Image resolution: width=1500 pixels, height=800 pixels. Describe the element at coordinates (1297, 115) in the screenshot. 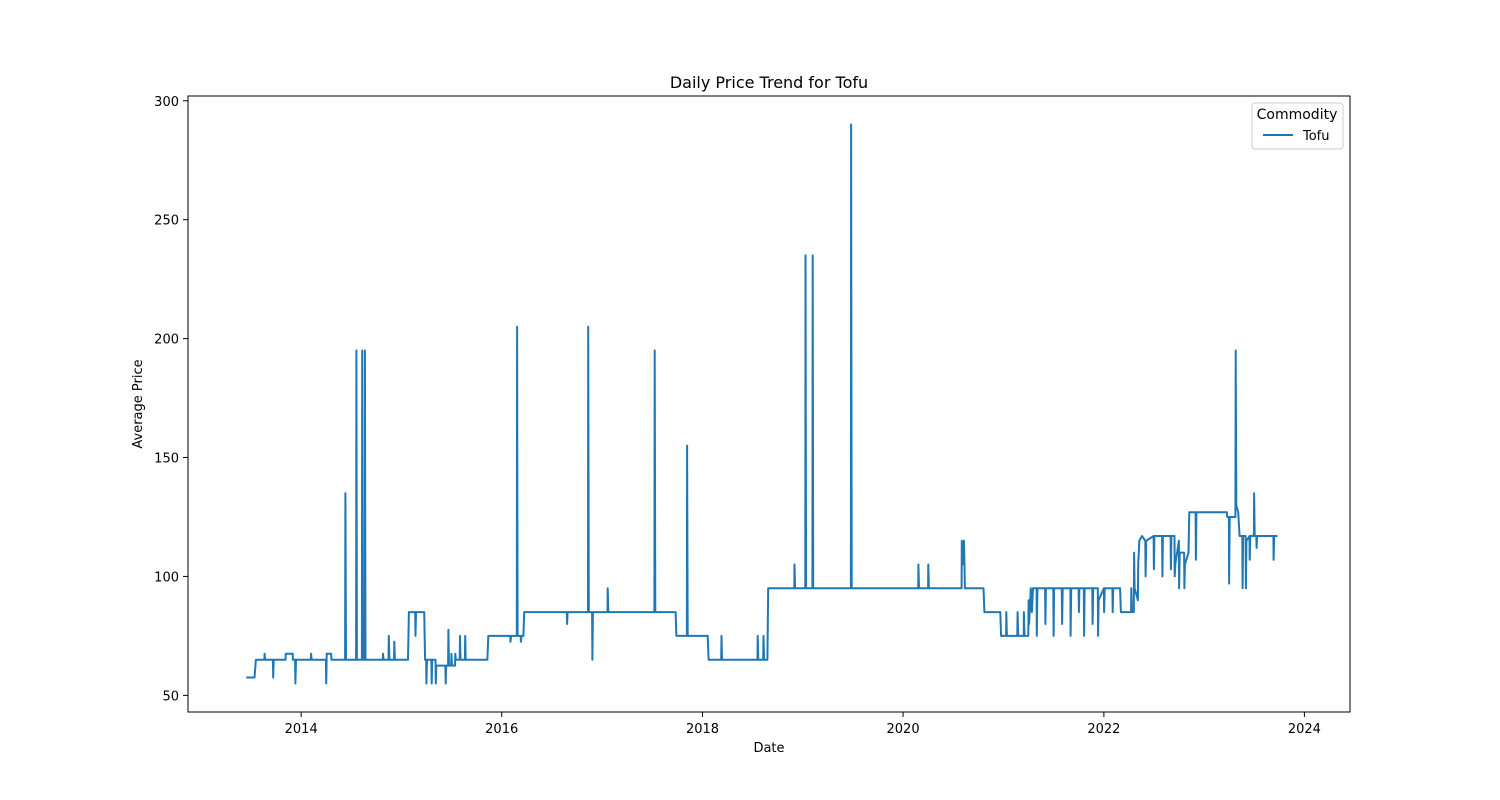

I see `legend-title: Commodity` at that location.